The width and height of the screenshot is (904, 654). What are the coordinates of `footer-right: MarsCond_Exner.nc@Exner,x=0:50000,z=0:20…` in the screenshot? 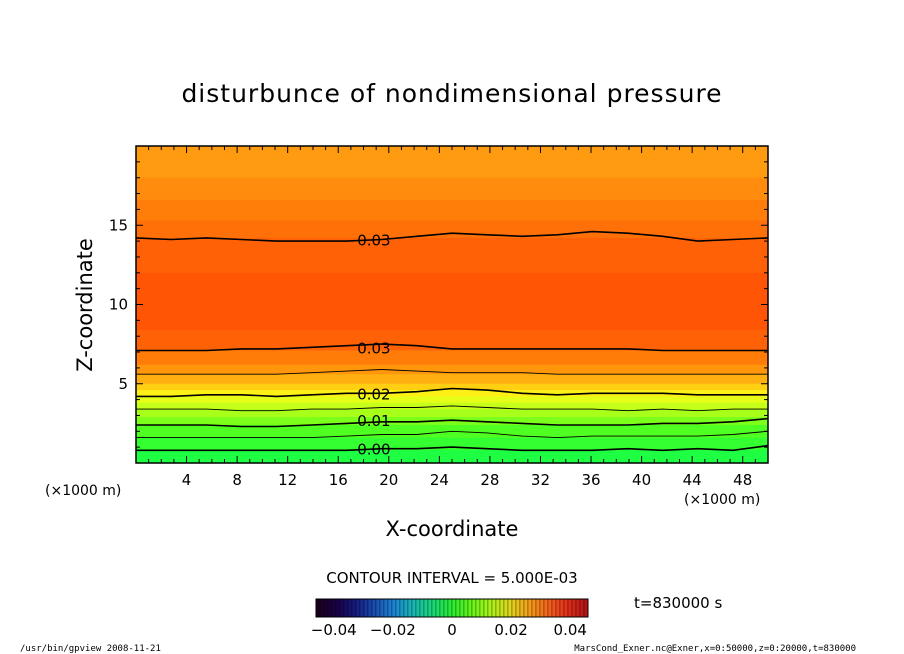 It's located at (715, 649).